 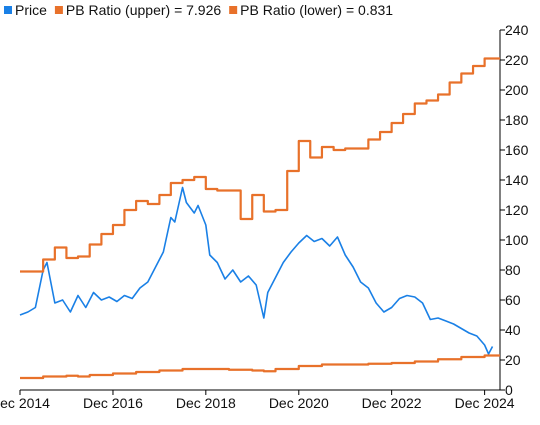 What do you see at coordinates (513, 330) in the screenshot?
I see `y-tick-label: 40` at bounding box center [513, 330].